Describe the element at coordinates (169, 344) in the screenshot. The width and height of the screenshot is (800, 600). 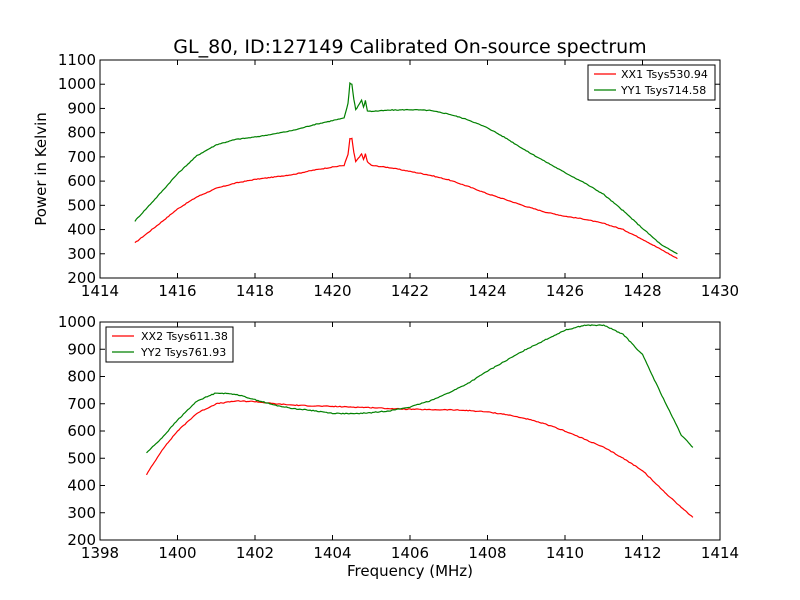
I see `bottom-legend: XX2 Tsys611.38 YY2 Tsys761.93` at that location.